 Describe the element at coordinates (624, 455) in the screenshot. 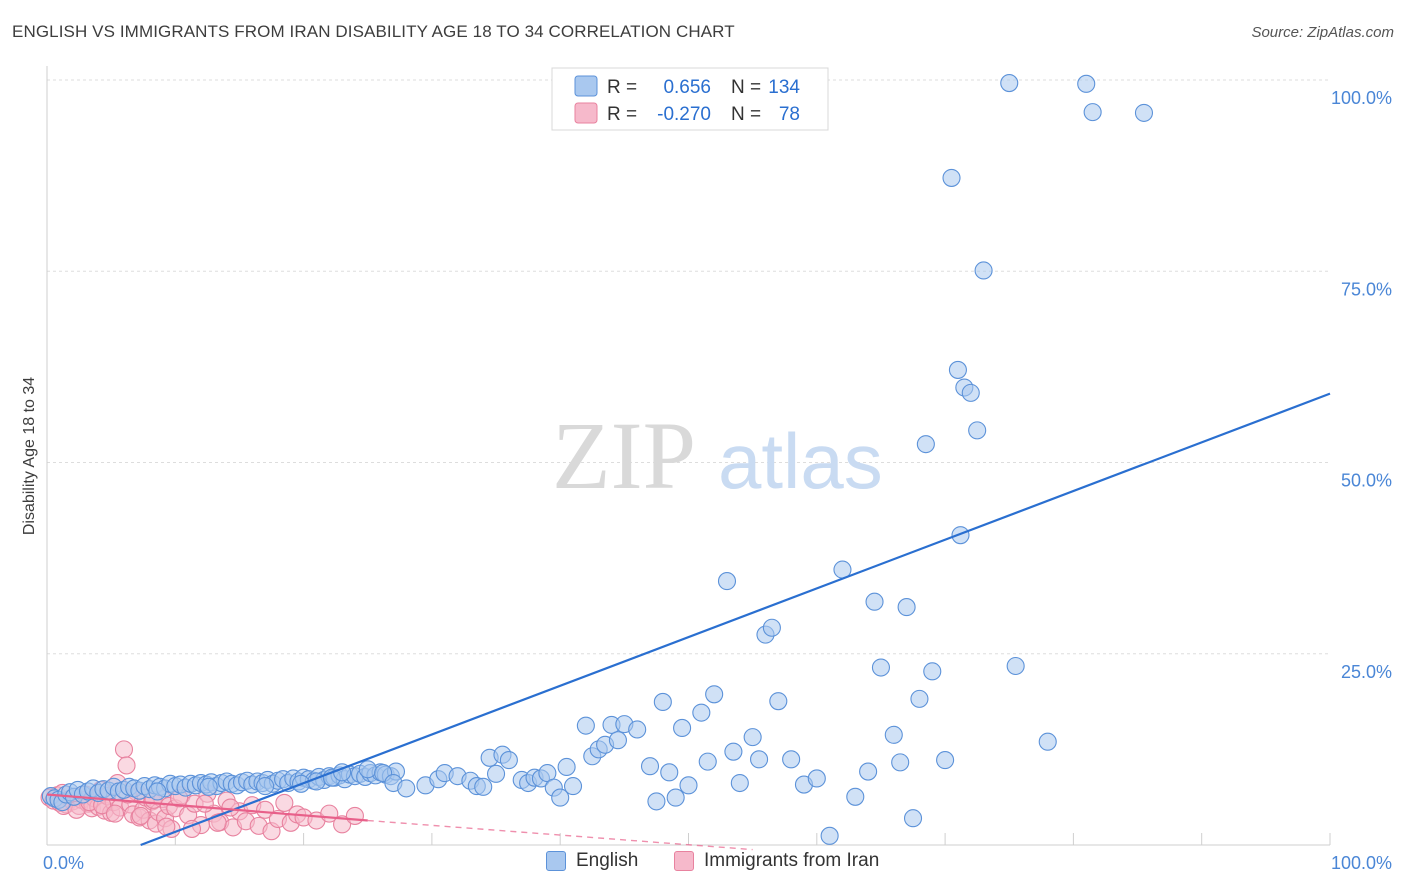

I see `watermark-zip: ZIP` at that location.